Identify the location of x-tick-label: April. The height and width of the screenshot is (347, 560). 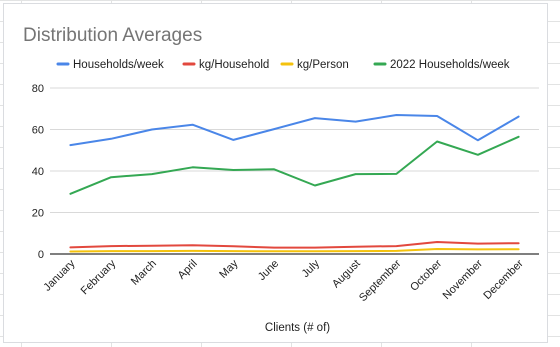
(188, 270).